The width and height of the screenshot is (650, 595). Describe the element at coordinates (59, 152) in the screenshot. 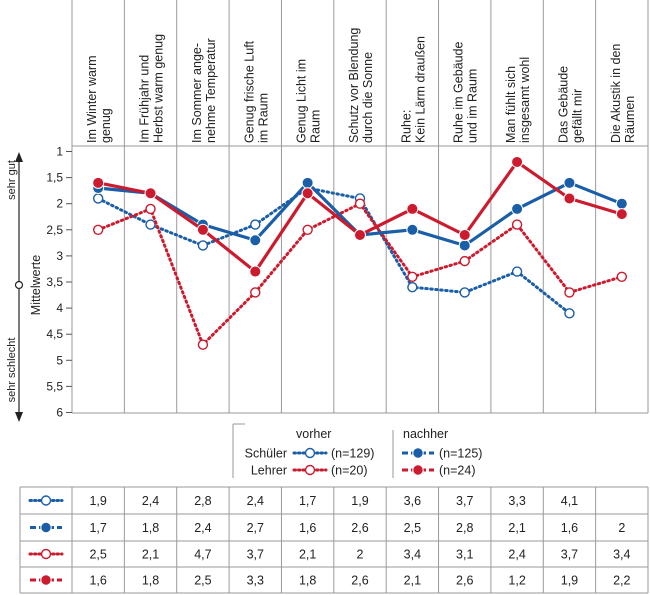

I see `y-tick-label: 1` at that location.